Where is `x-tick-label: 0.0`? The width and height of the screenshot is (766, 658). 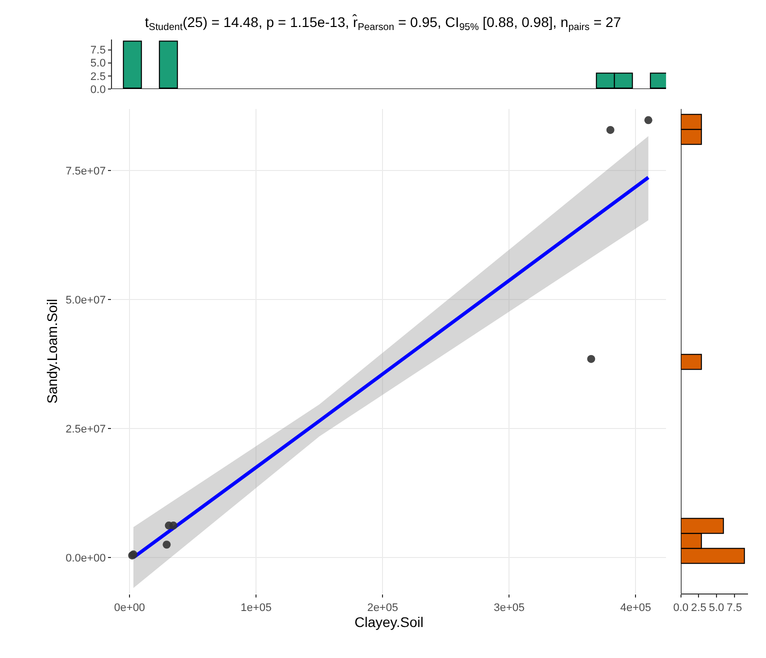 x-tick-label: 0.0 is located at coordinates (681, 608).